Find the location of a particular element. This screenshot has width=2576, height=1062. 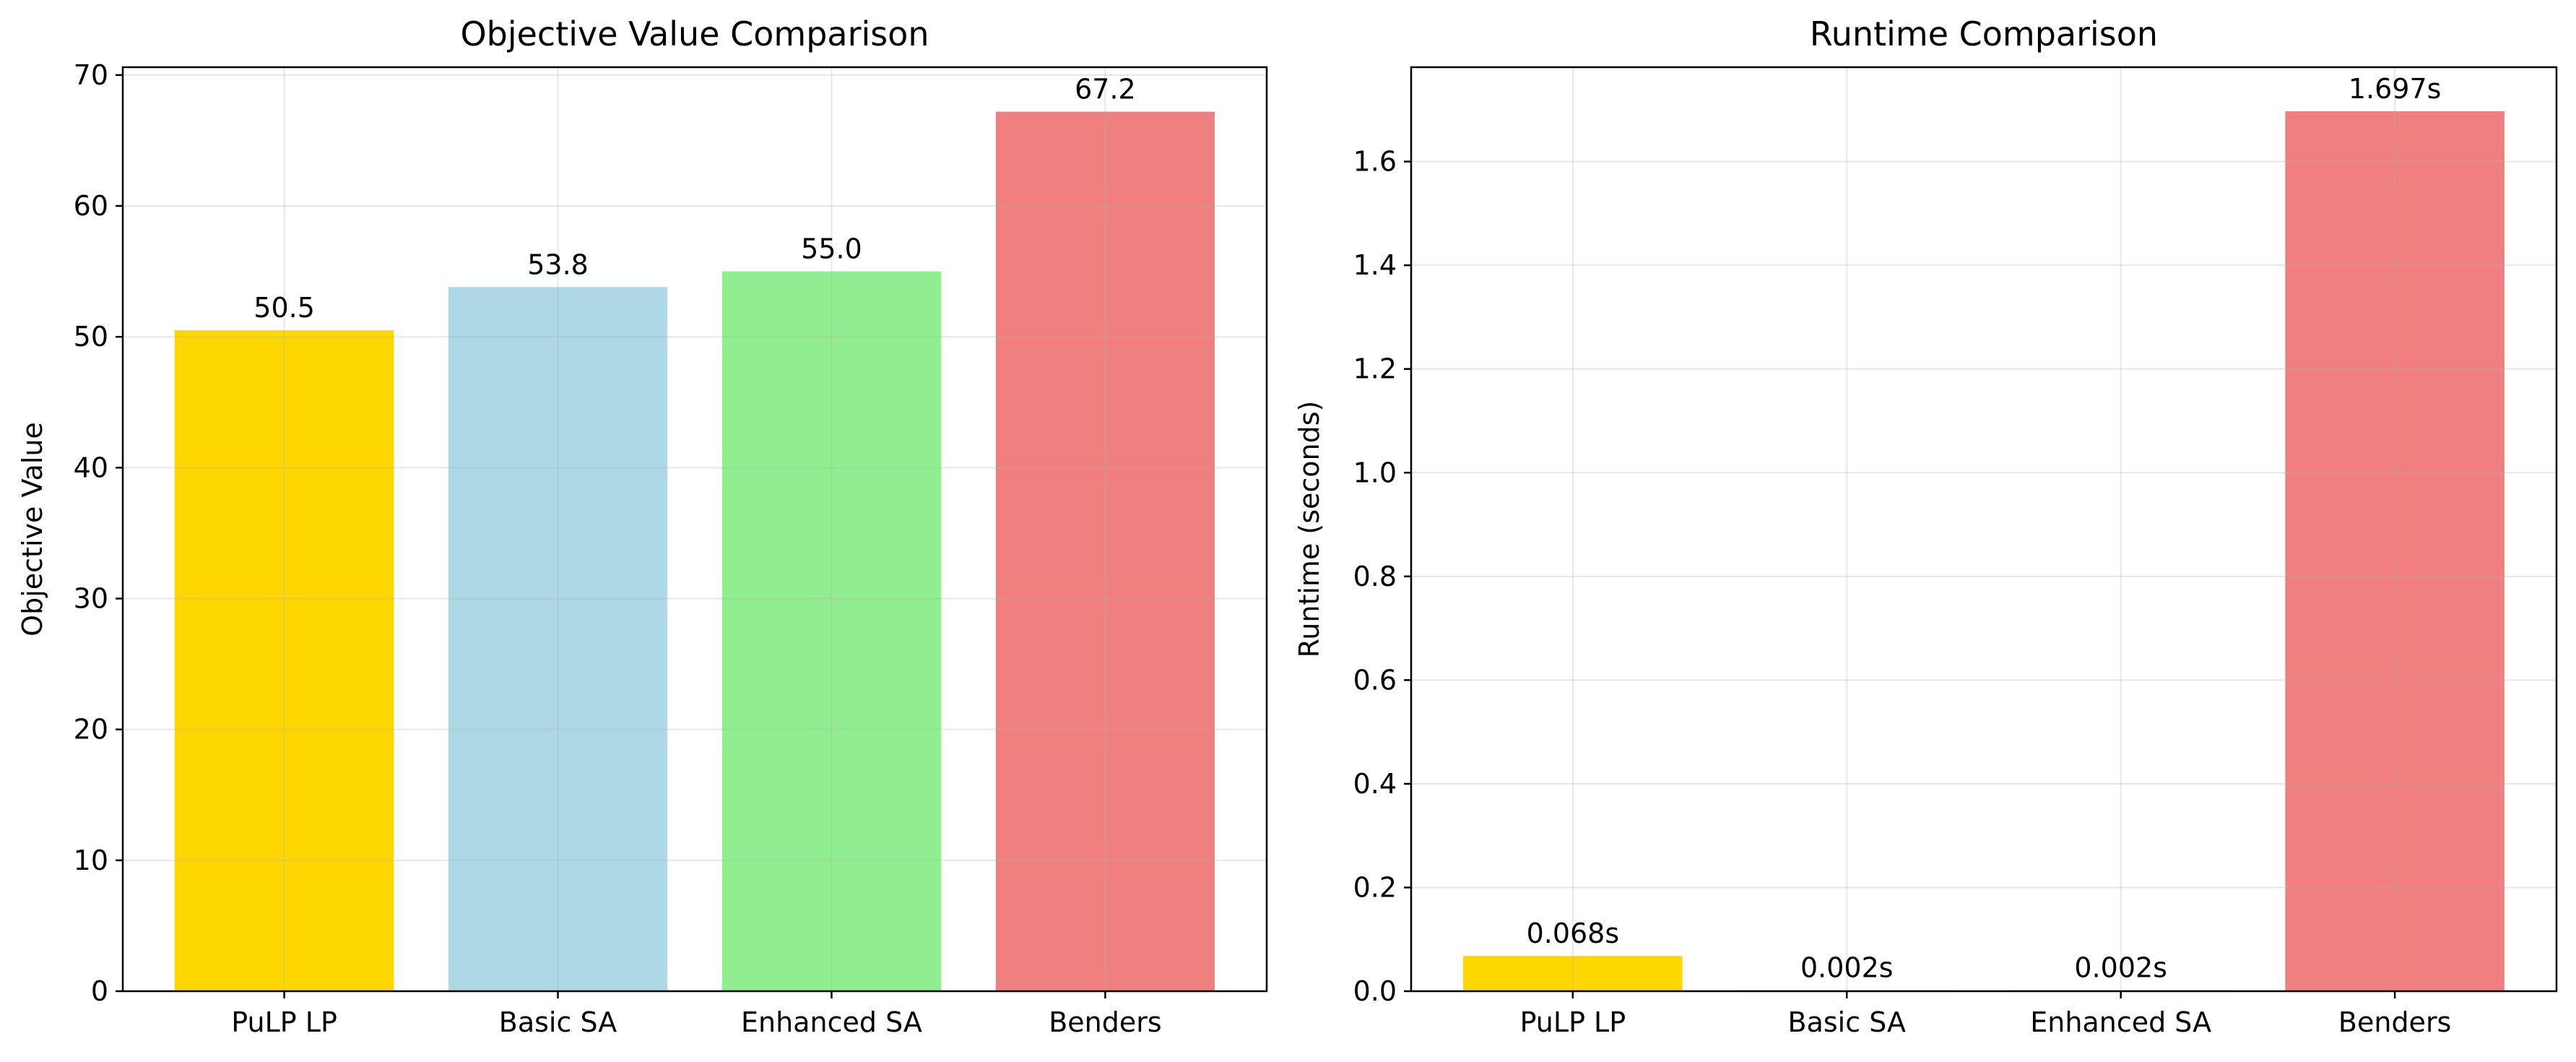

data-label: 55.0 is located at coordinates (831, 249).